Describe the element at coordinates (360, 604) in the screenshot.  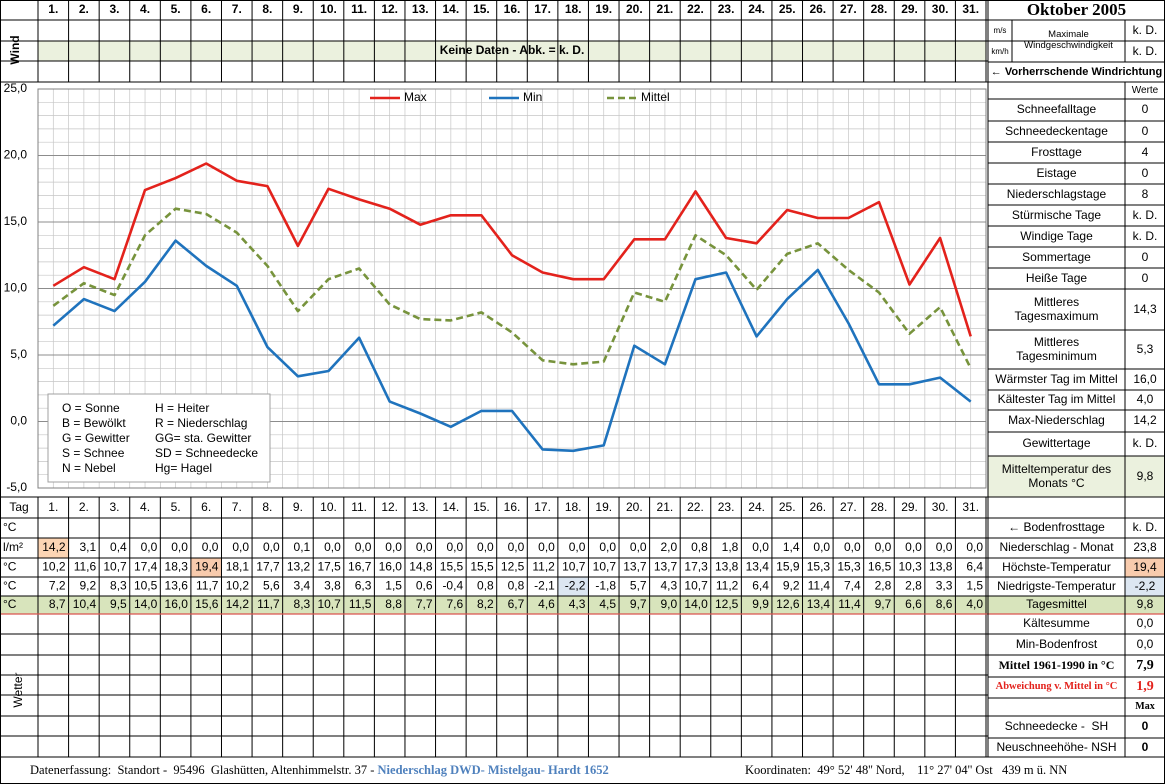
I see `table-value: 11,5` at that location.